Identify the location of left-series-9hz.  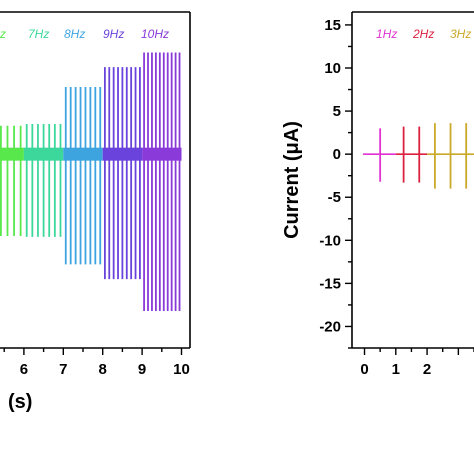
(122, 173).